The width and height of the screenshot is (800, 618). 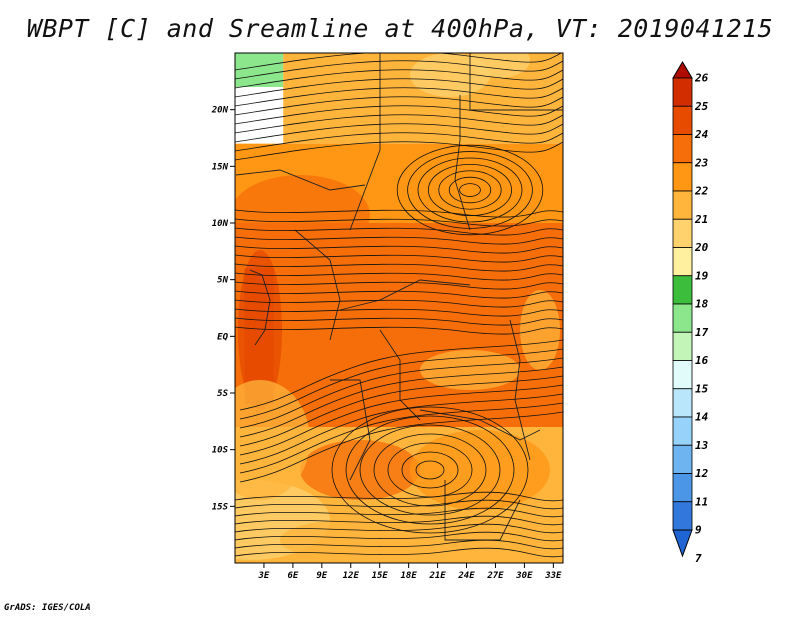 What do you see at coordinates (702, 275) in the screenshot?
I see `colorbar-label-10: 19` at bounding box center [702, 275].